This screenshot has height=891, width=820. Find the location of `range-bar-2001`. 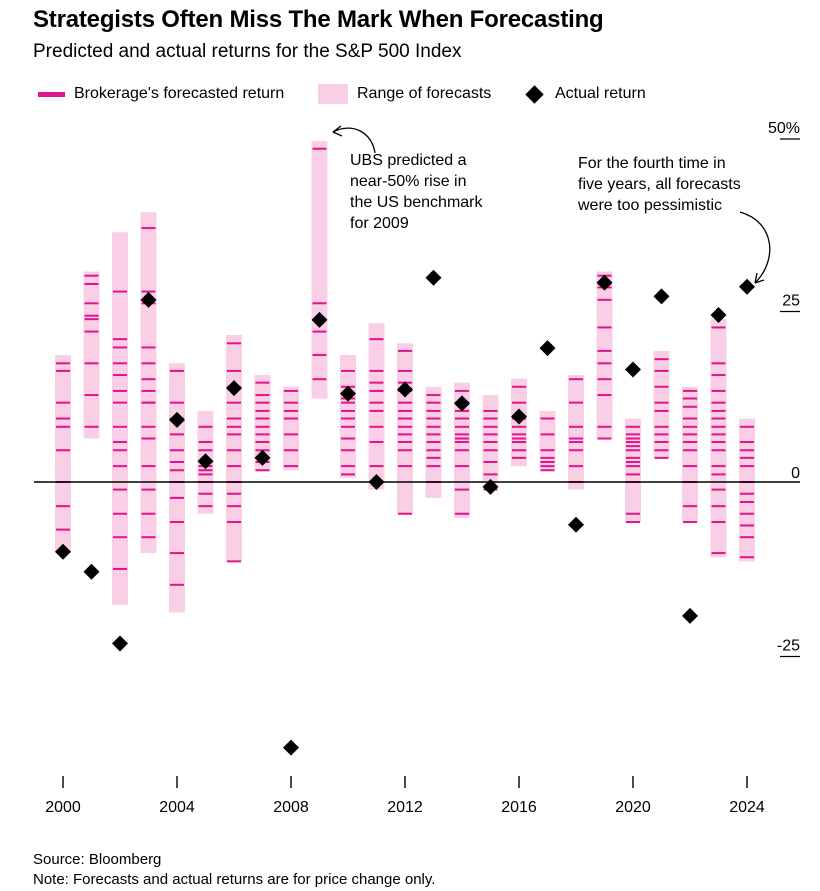

range-bar-2001 is located at coordinates (91, 355).